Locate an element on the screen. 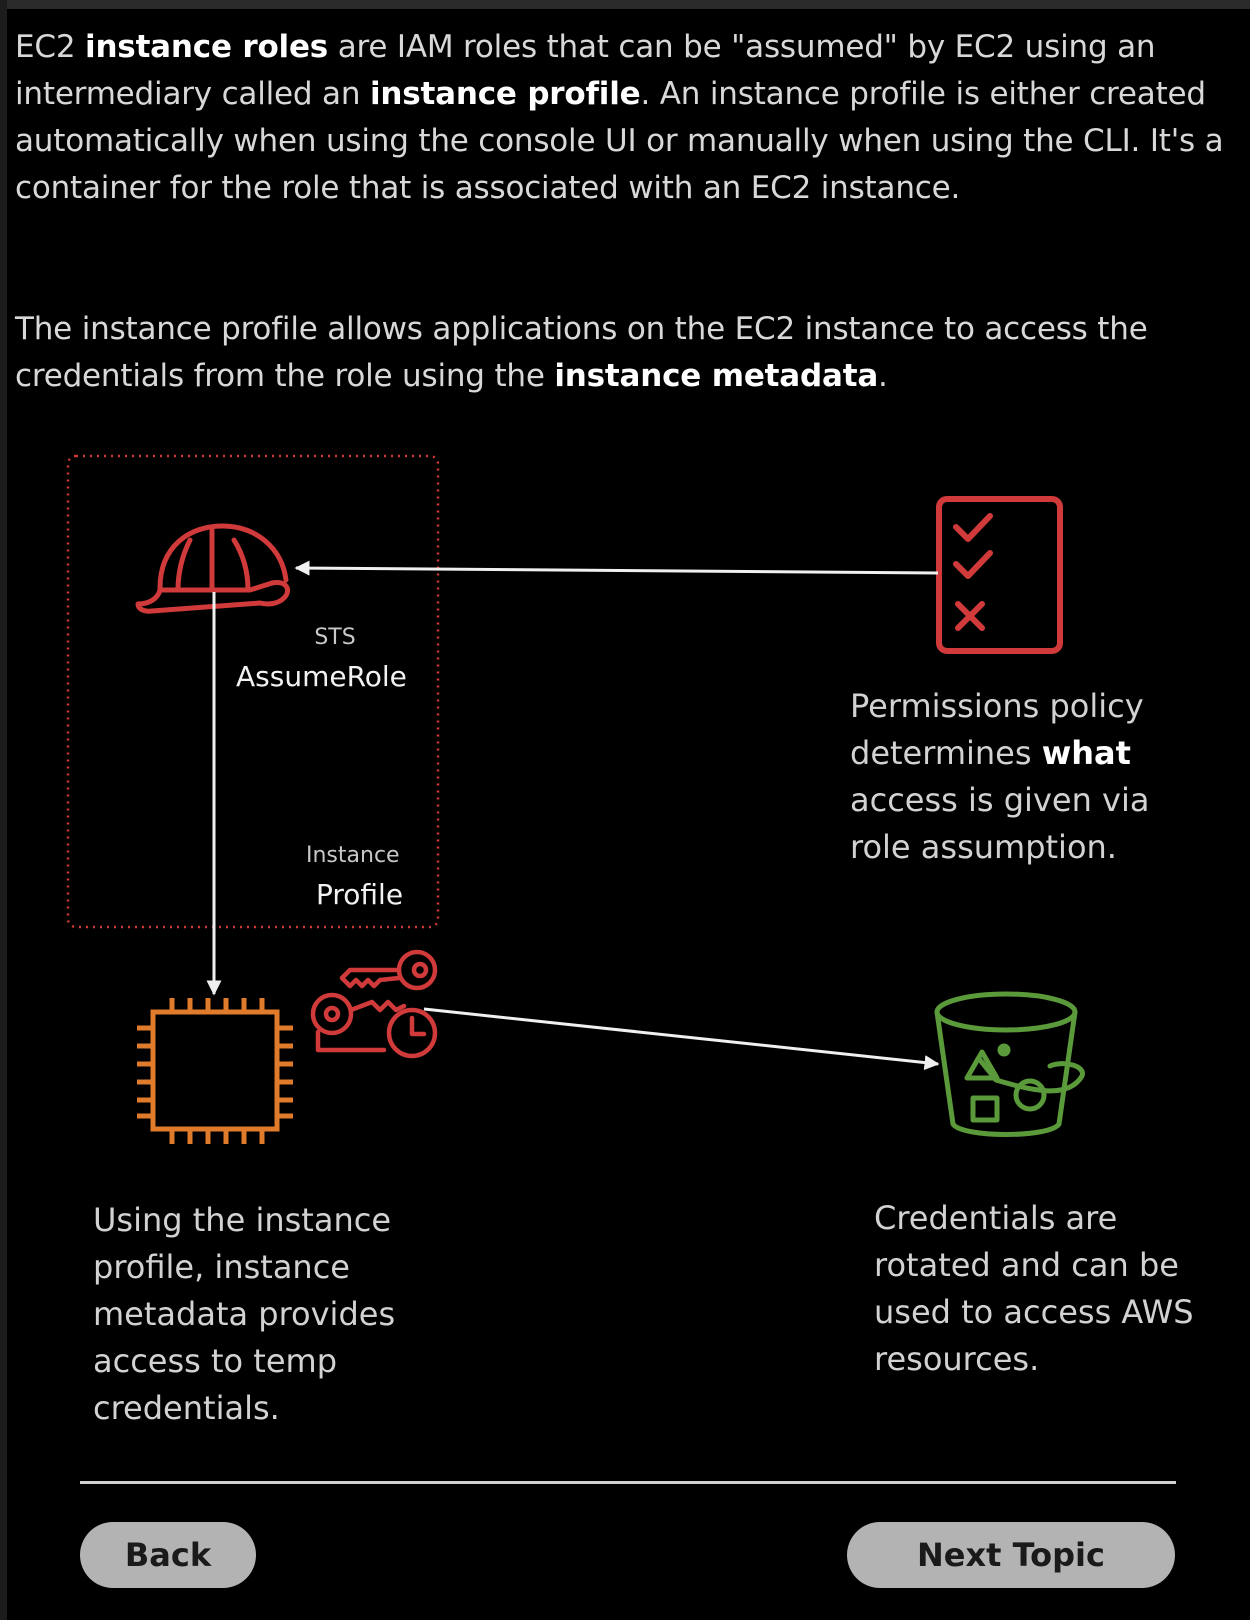 Image resolution: width=1250 pixels, height=1620 pixels. s3-bucket-icon is located at coordinates (1009, 1064).